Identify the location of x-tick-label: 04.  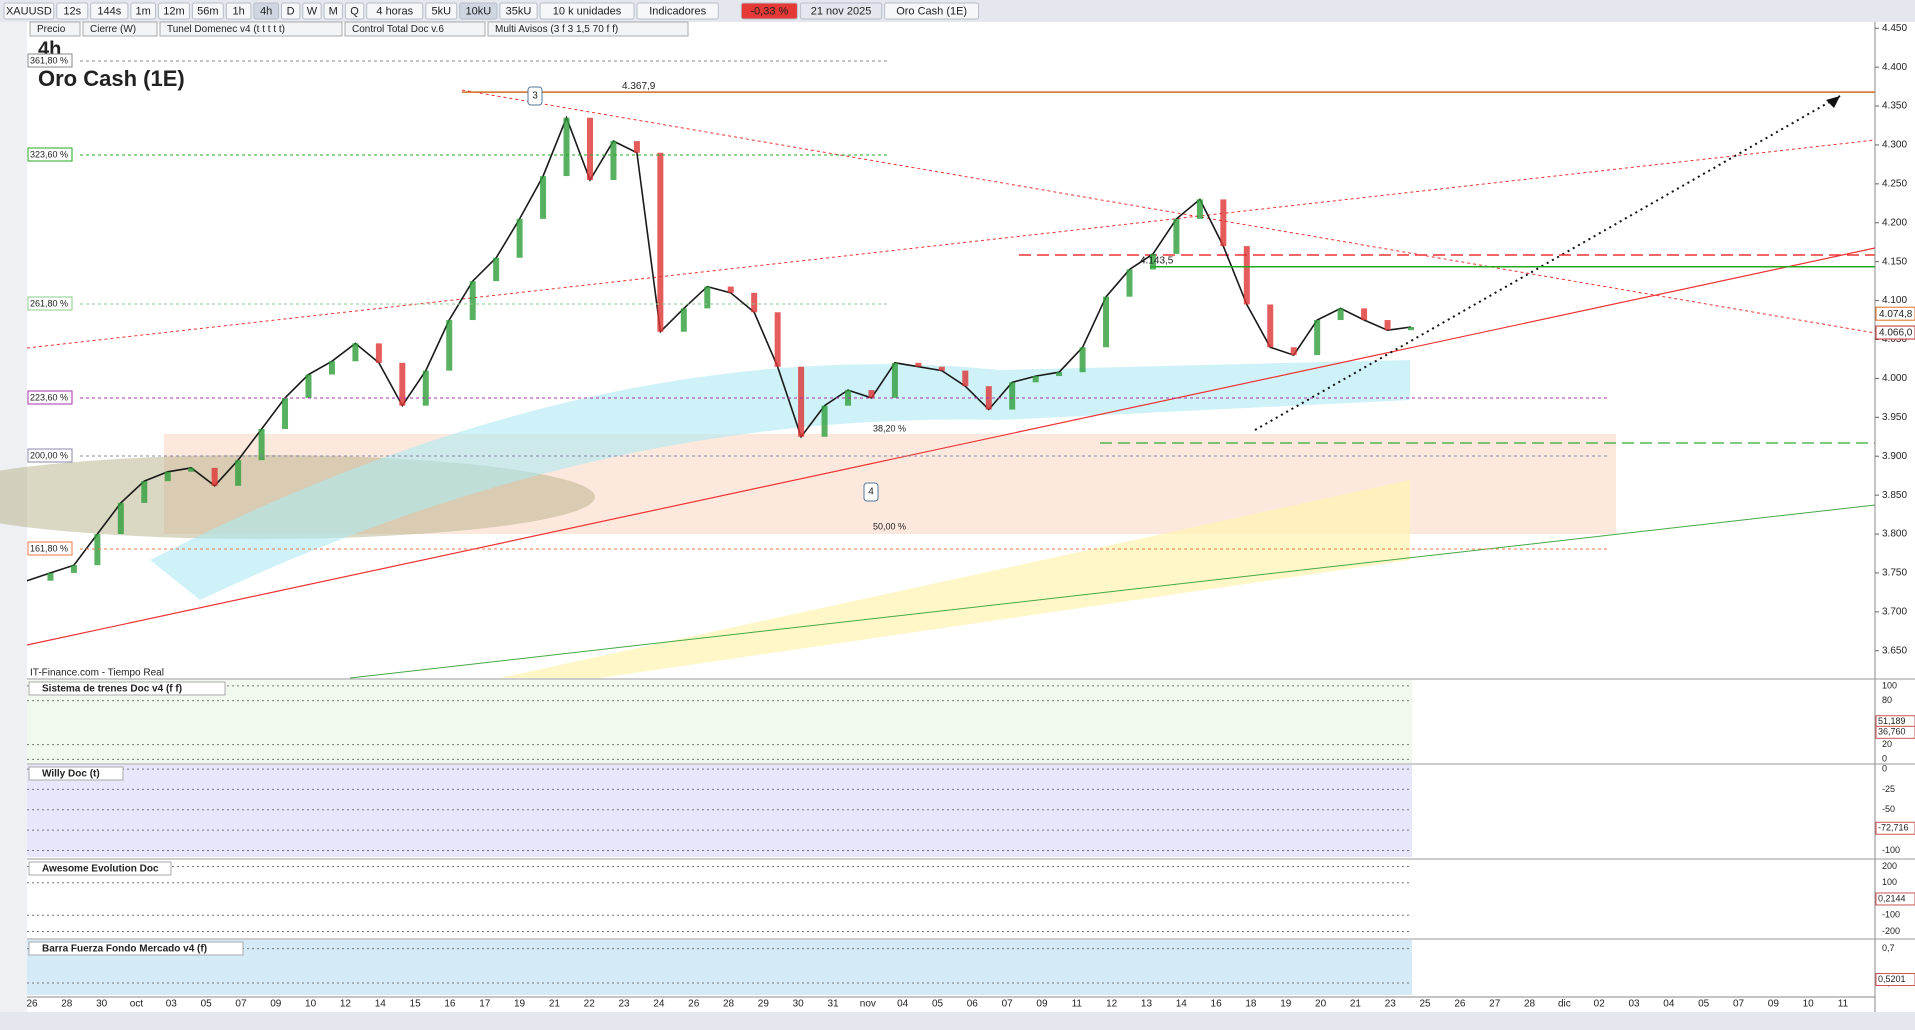
(1669, 1004).